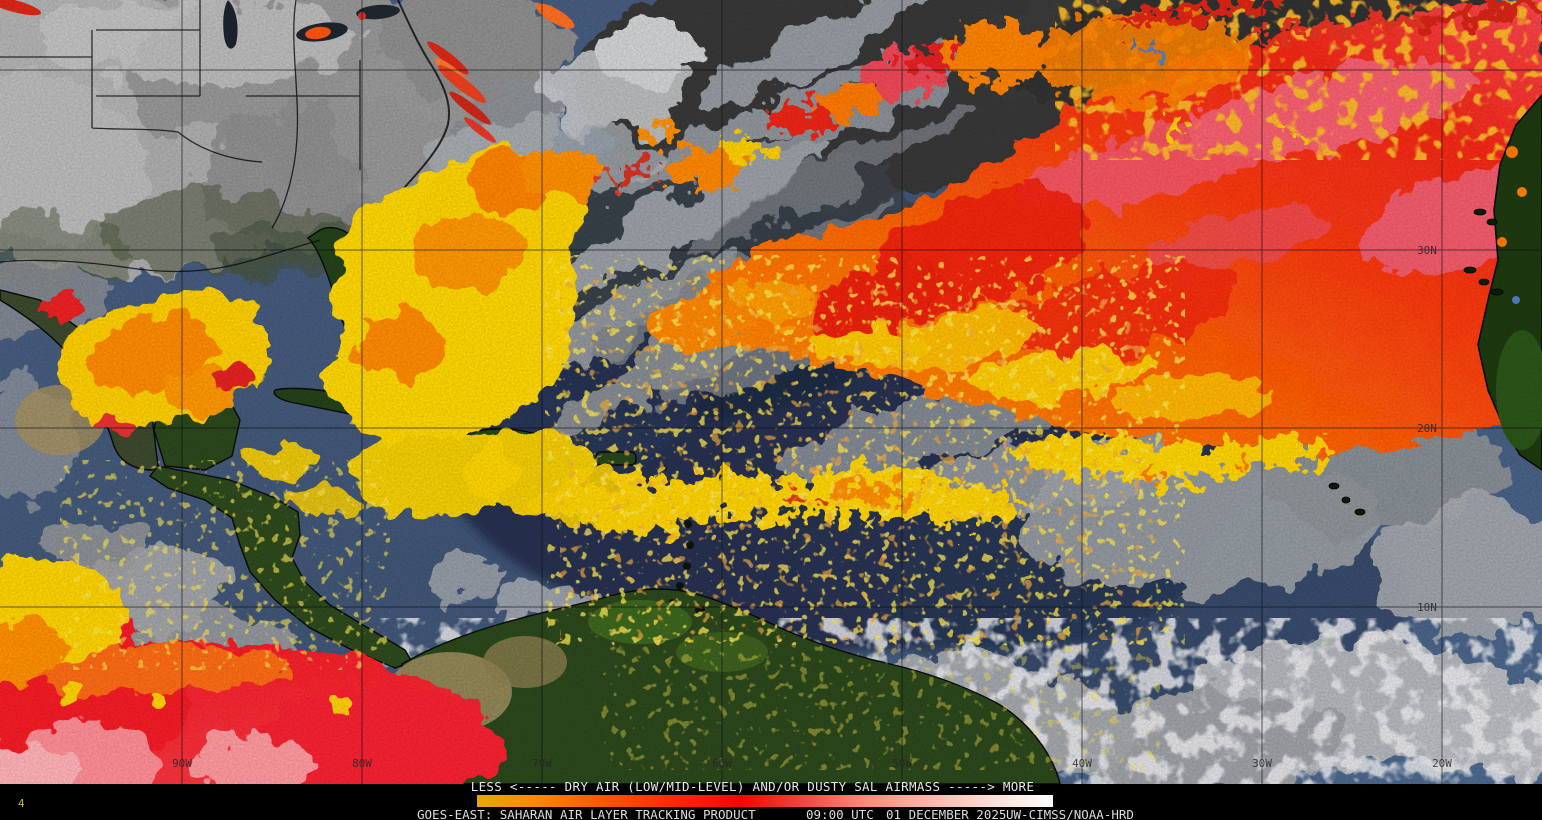  Describe the element at coordinates (1070, 813) in the screenshot. I see `caption-credit: UW-CIMSS/NOAA-HRD` at that location.